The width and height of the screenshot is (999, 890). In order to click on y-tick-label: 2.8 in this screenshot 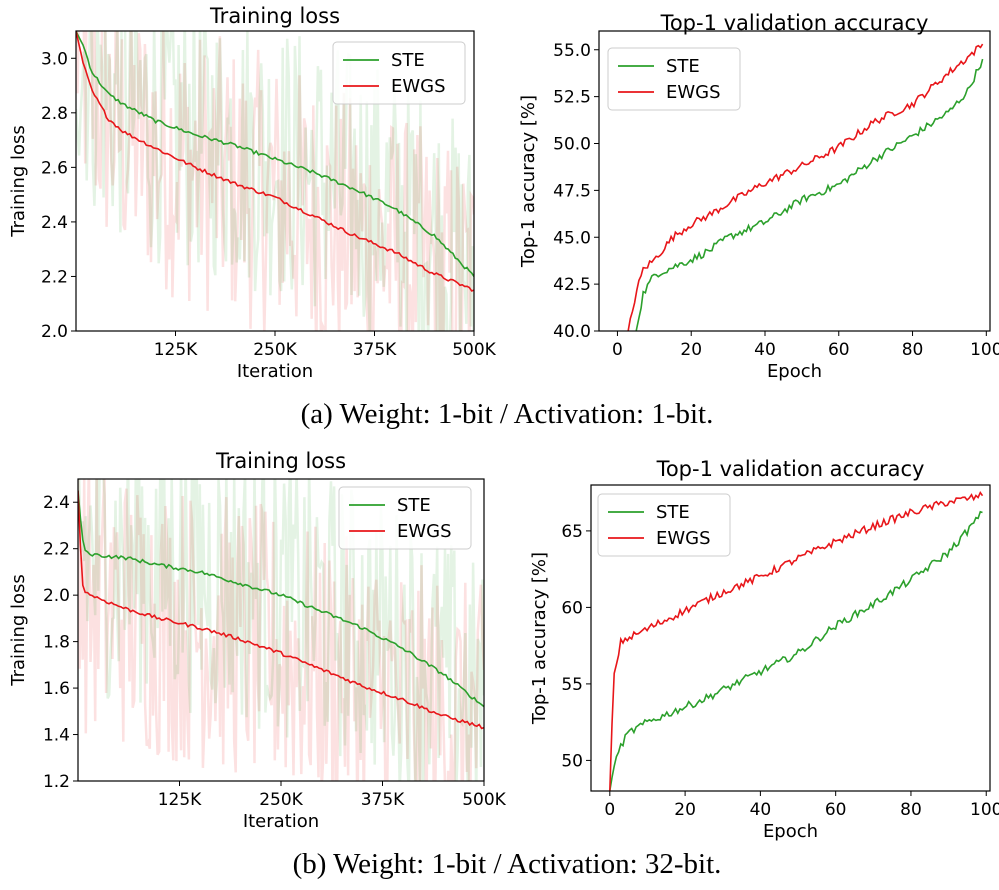, I will do `click(54, 114)`.